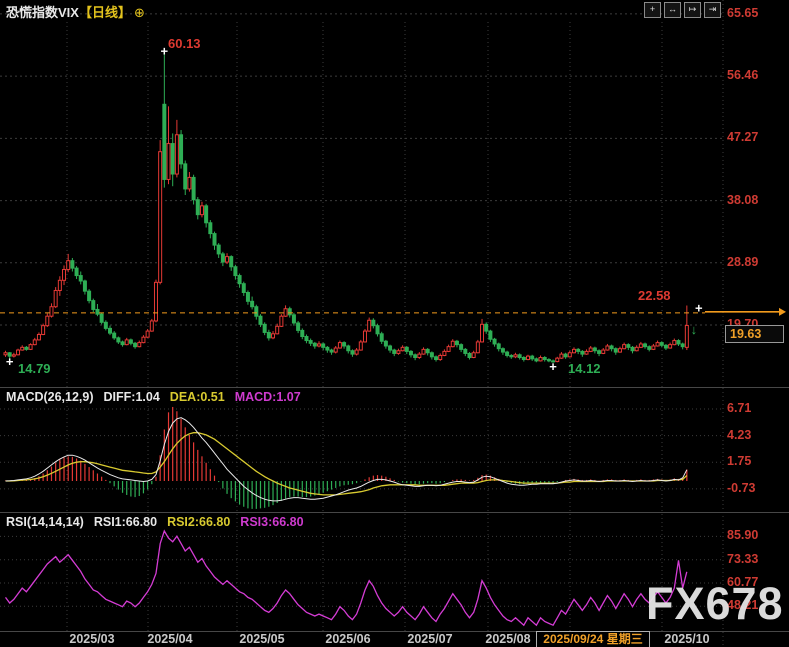  I want to click on price-axis-label: 28.89, so click(743, 261).